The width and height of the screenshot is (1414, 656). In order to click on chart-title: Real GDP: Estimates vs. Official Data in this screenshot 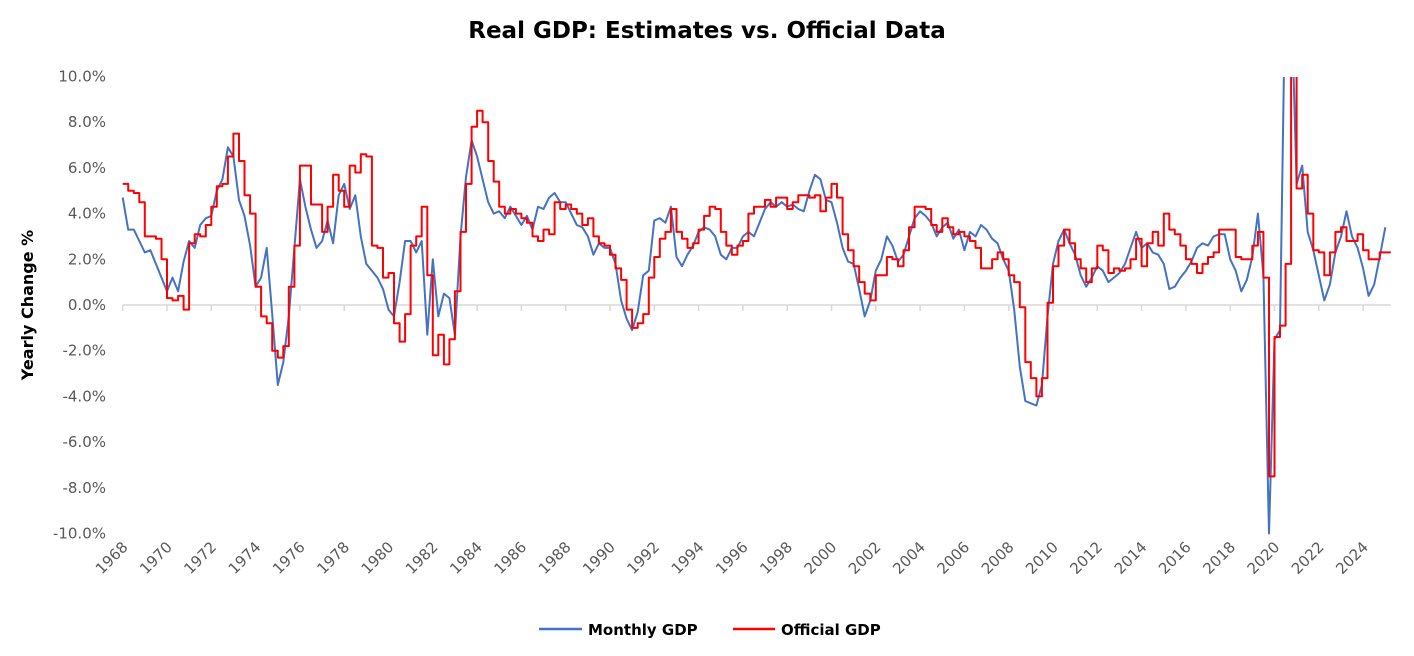, I will do `click(707, 31)`.